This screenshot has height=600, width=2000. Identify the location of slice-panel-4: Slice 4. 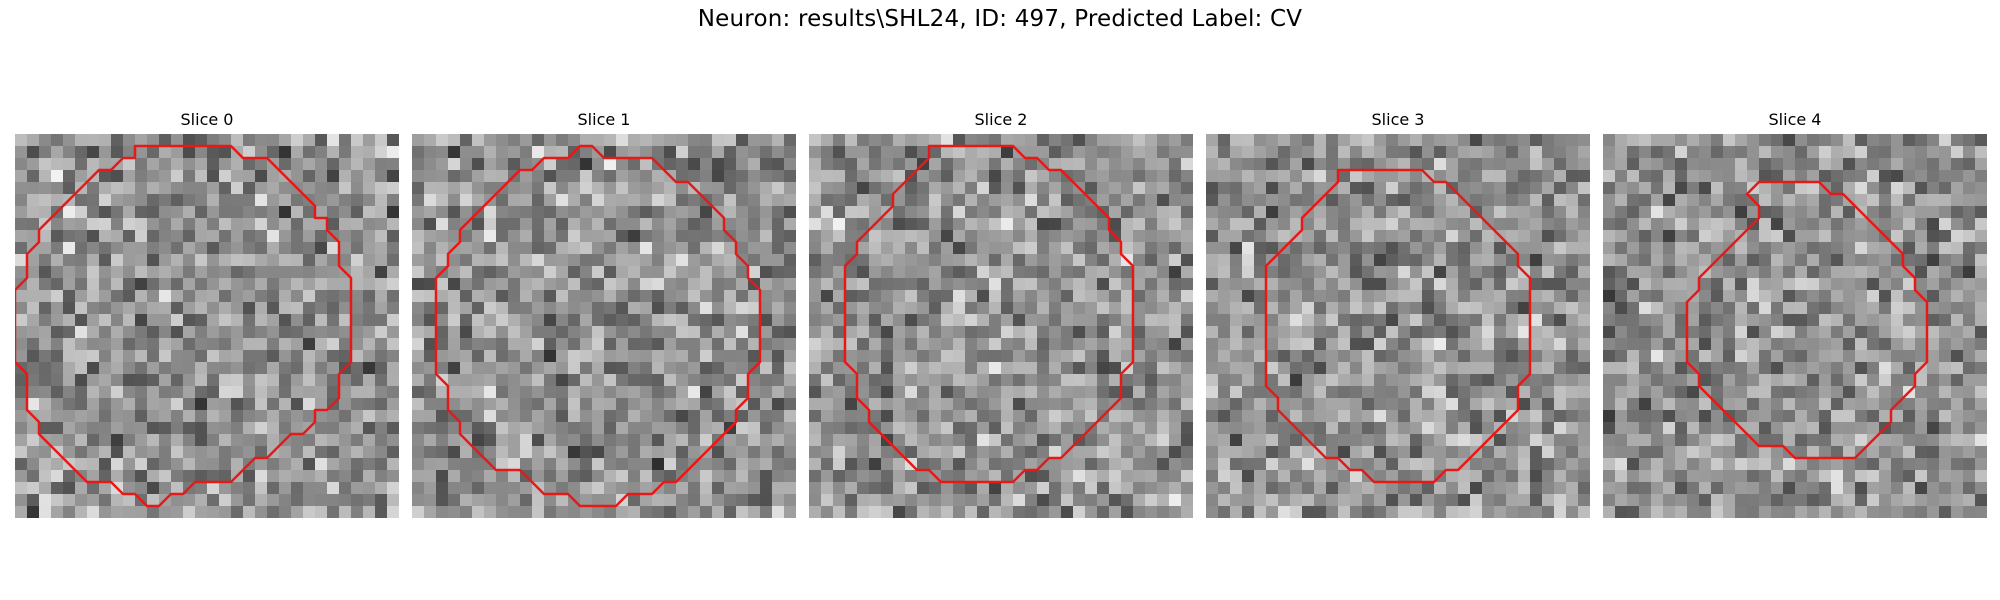
(1795, 312).